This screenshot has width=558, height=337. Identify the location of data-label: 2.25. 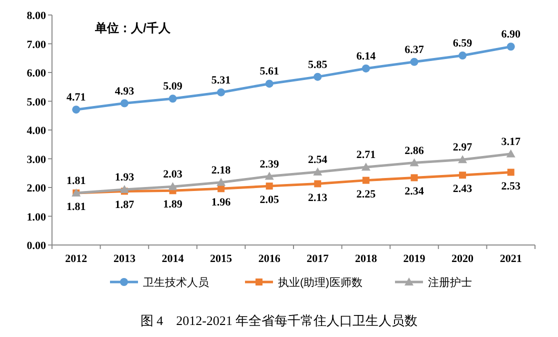
(366, 194).